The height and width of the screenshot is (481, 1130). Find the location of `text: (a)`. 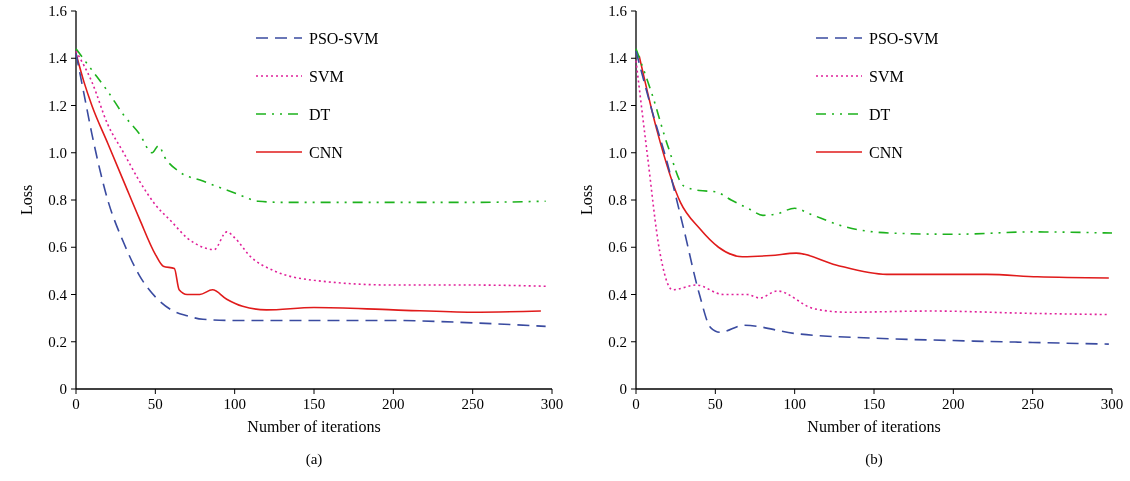

text: (a) is located at coordinates (314, 459).